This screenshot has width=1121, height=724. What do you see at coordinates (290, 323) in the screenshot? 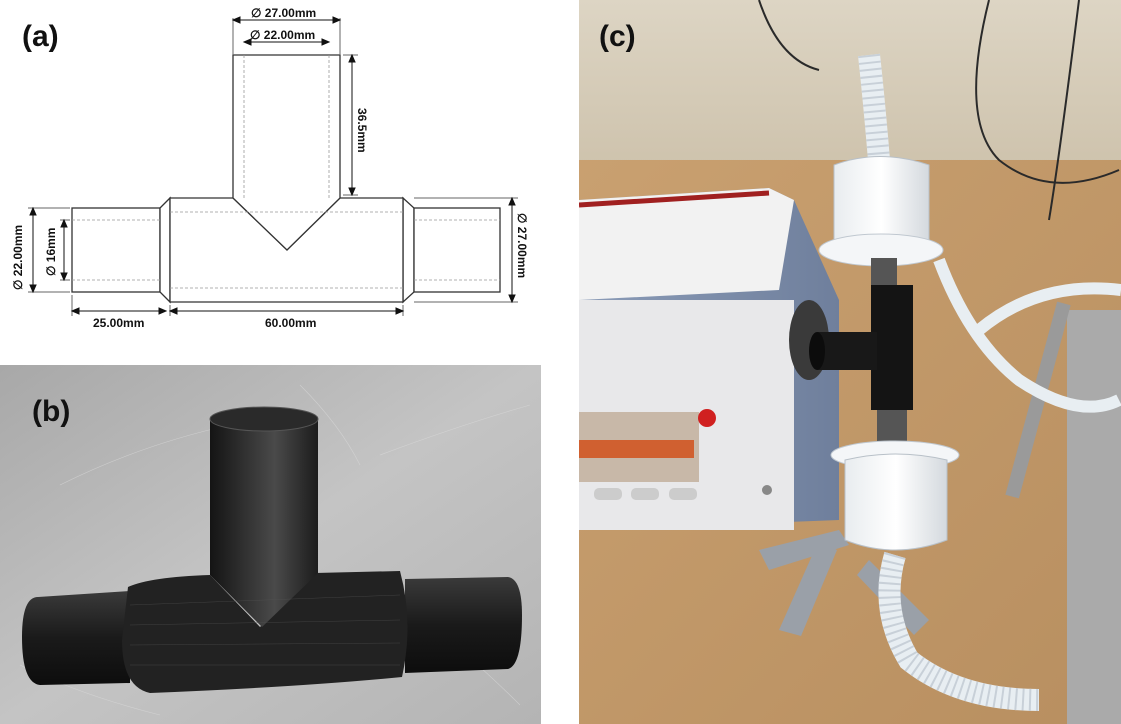
I see `dim-body-length: 60.00mm` at bounding box center [290, 323].